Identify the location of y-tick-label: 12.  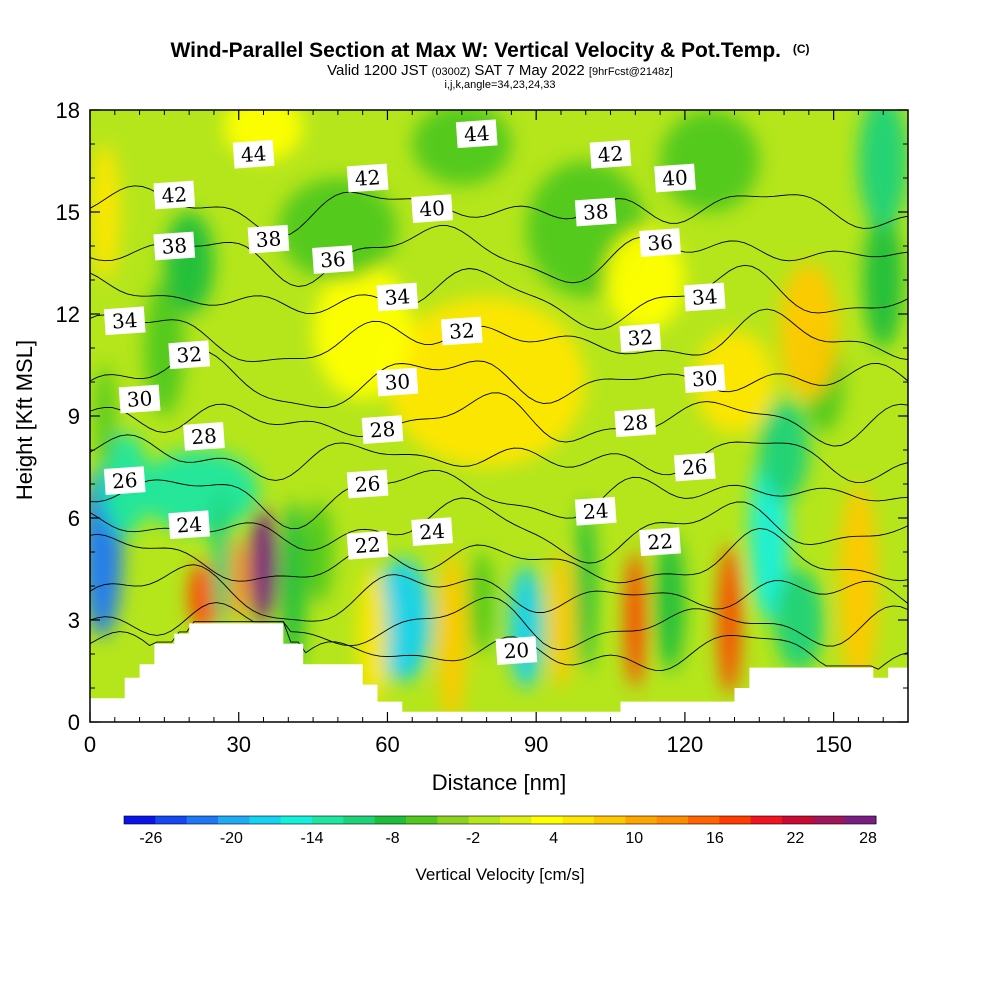
(68, 314).